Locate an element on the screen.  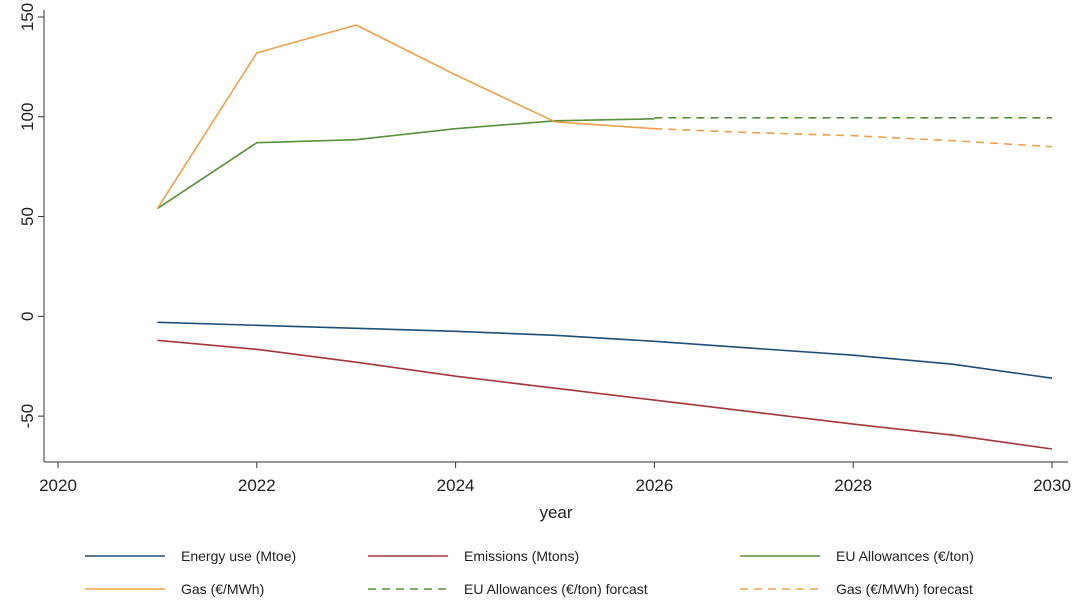
legend-label: Gas (€/MWh) is located at coordinates (222, 589).